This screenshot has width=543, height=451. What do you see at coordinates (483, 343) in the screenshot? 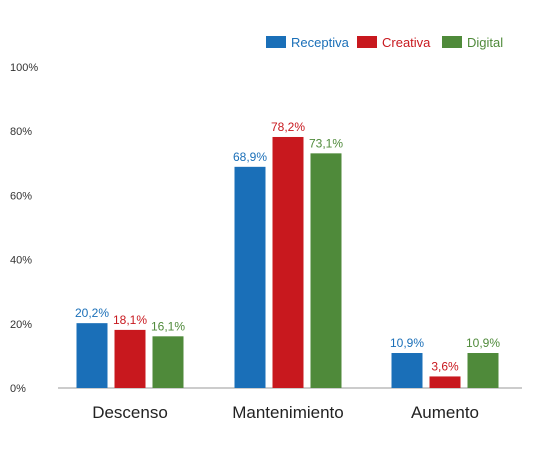
I see `data-label-digital-aumento: 10,9%` at bounding box center [483, 343].